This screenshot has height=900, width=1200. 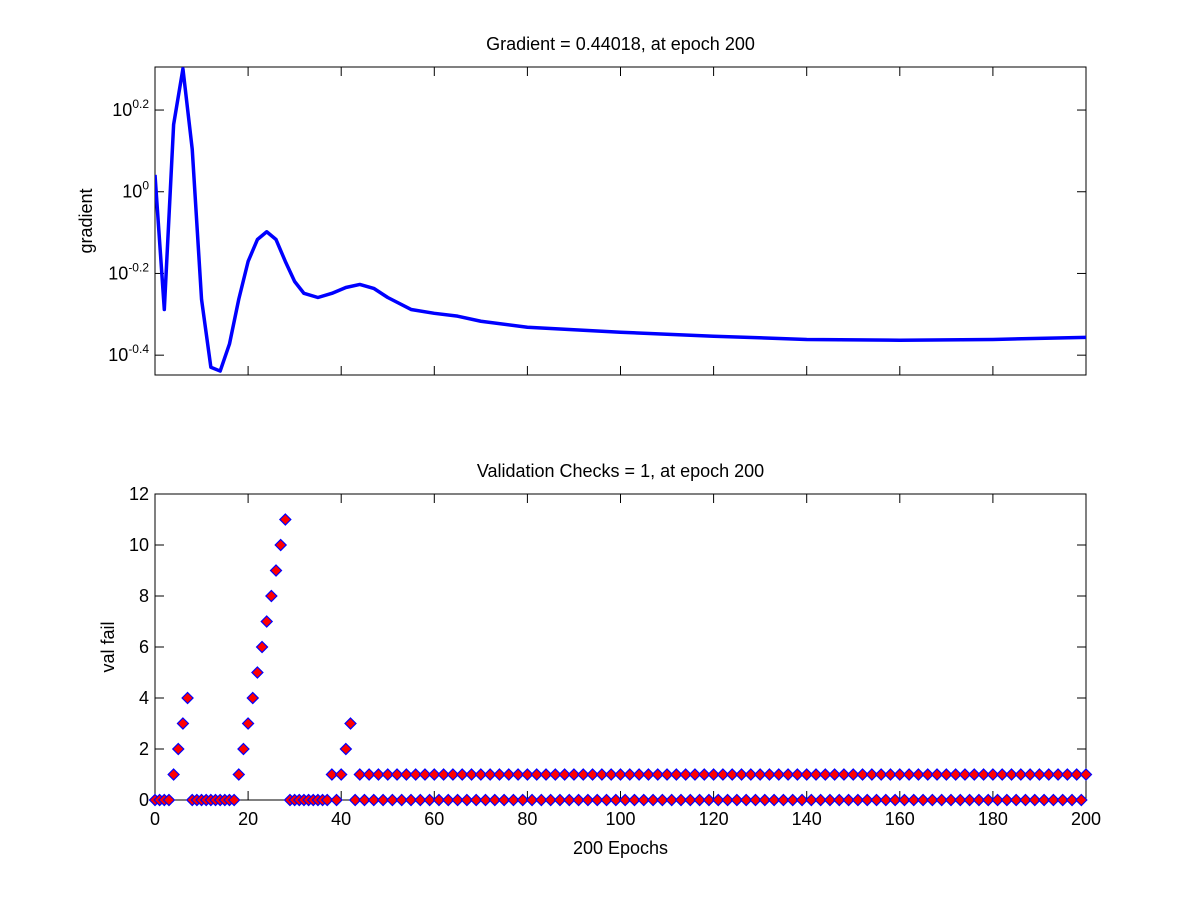 I want to click on x-tick-label: 80, so click(x=527, y=819).